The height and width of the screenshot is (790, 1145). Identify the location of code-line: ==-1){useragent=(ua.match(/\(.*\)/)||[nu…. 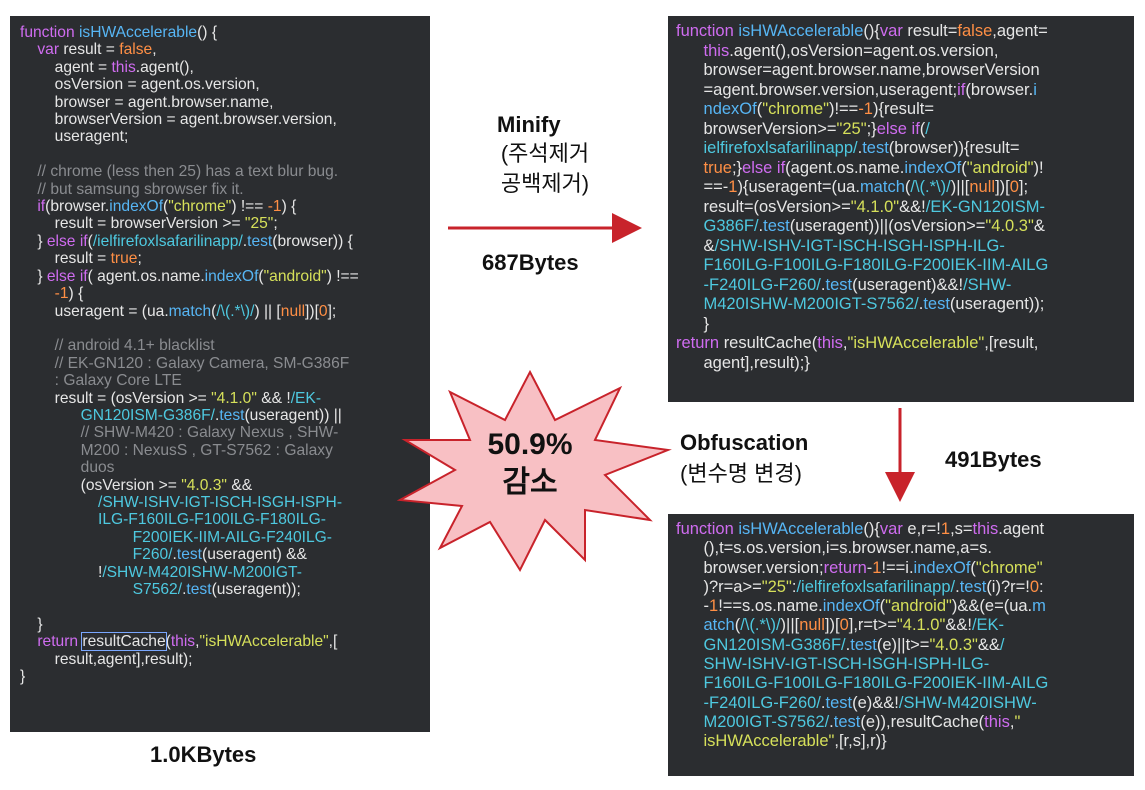
(901, 188).